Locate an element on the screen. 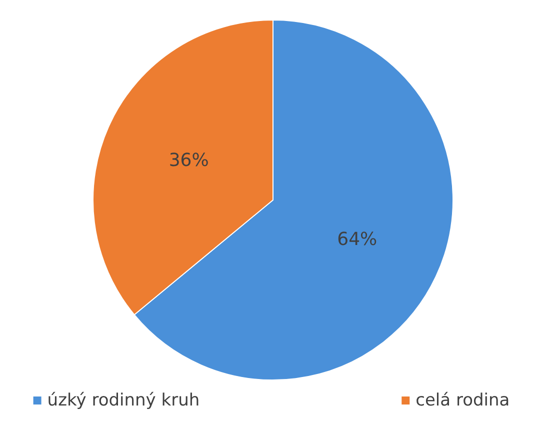  data-label: 36% is located at coordinates (188, 160).